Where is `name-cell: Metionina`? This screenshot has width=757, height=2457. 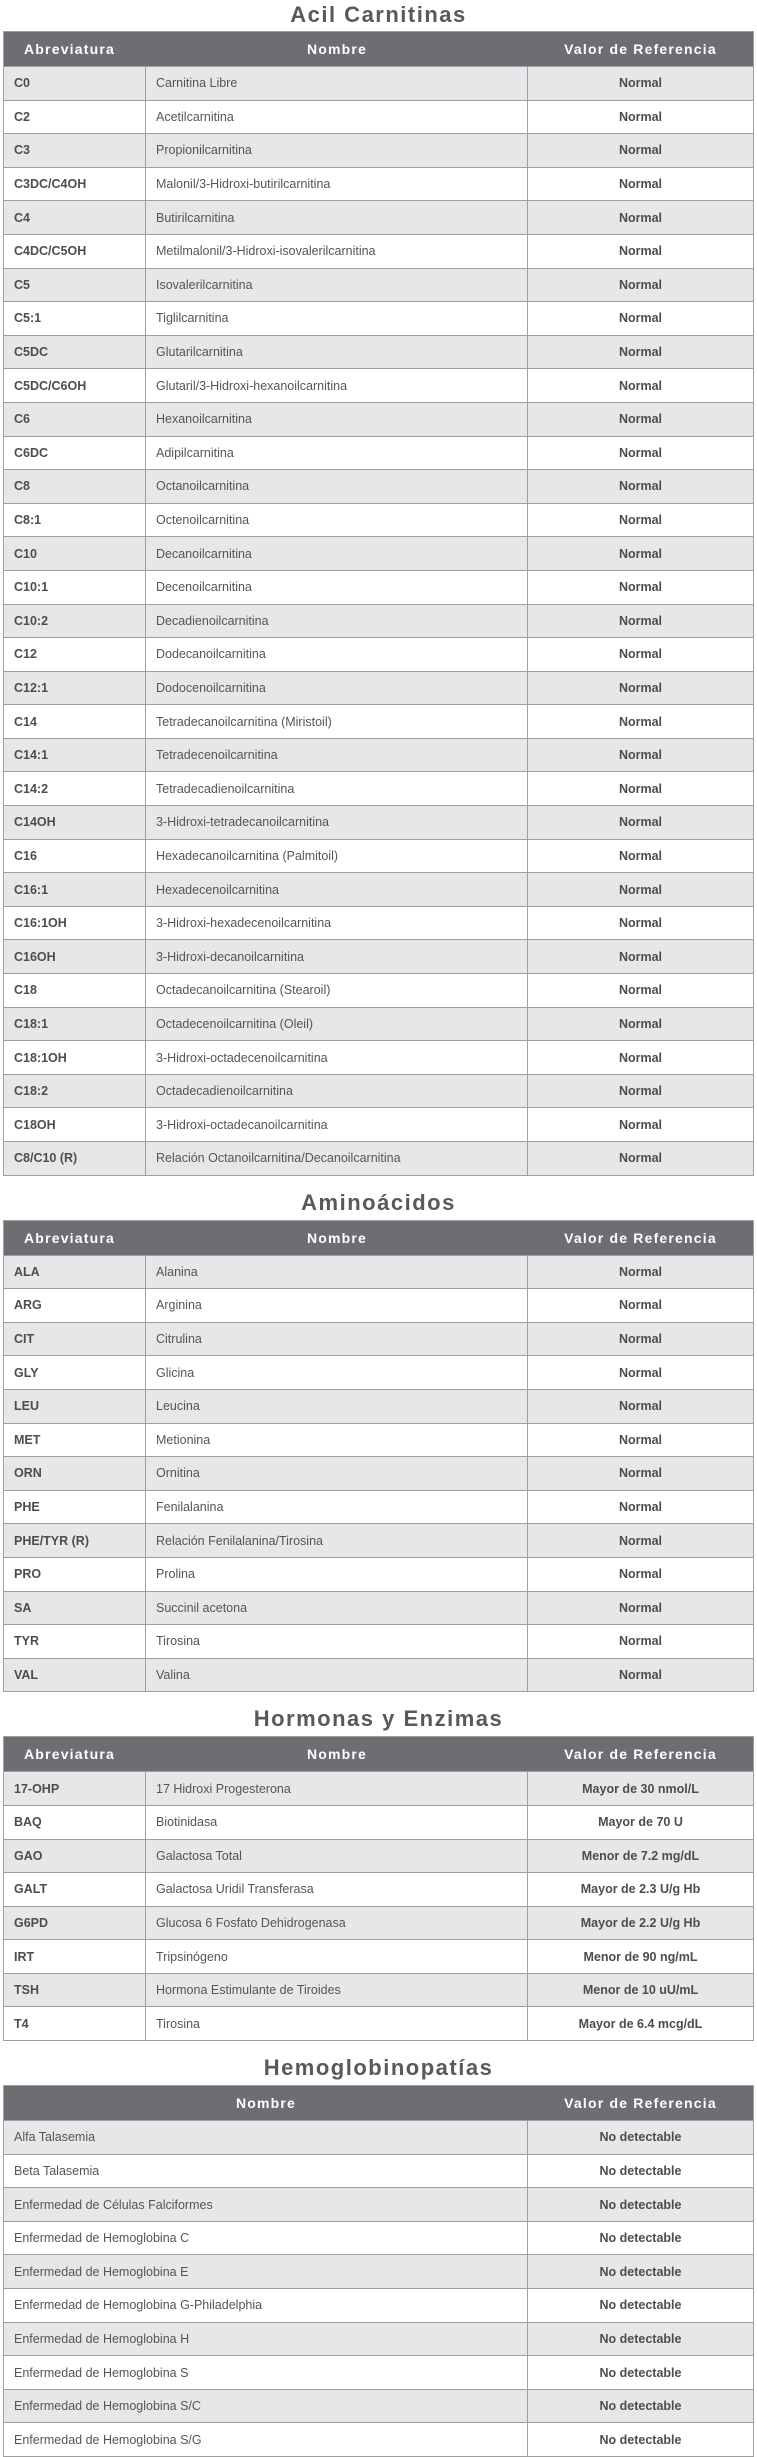 name-cell: Metionina is located at coordinates (337, 1440).